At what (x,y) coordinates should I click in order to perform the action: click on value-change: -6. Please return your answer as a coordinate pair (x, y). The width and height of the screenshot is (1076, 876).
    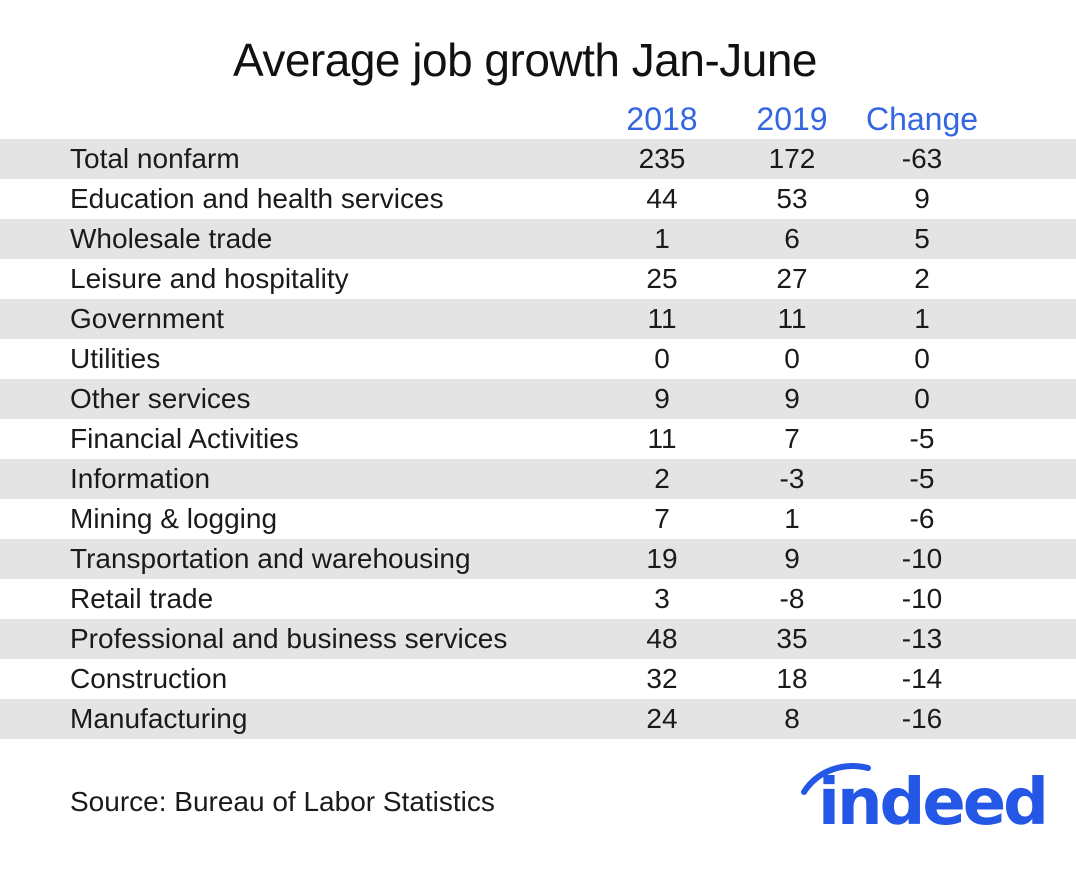
    Looking at the image, I should click on (922, 518).